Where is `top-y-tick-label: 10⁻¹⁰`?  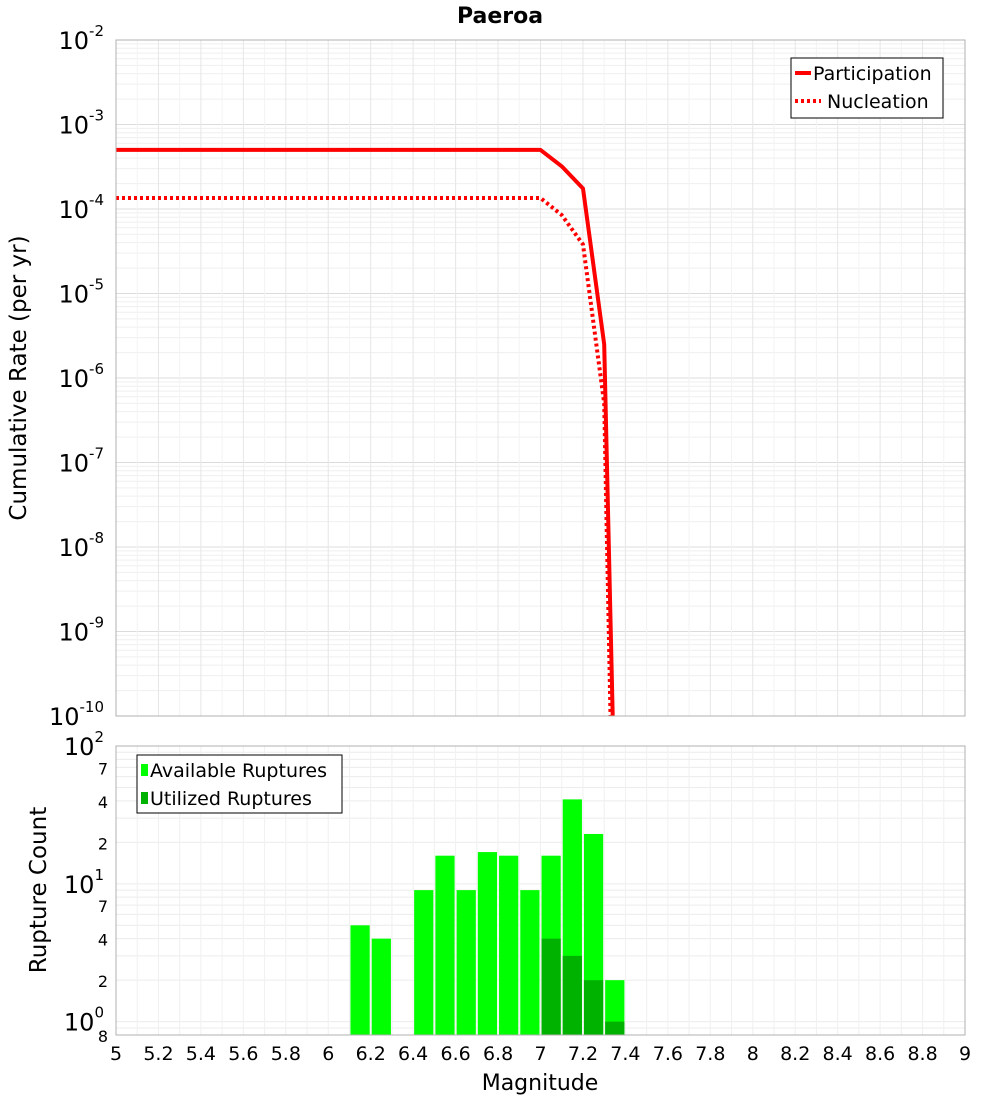
top-y-tick-label: 10⁻¹⁰ is located at coordinates (76, 714).